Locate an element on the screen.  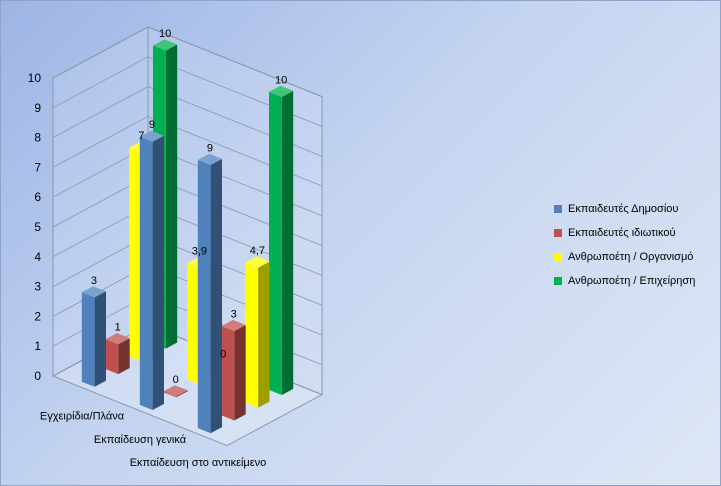
y-tick-label: 10 is located at coordinates (35, 78).